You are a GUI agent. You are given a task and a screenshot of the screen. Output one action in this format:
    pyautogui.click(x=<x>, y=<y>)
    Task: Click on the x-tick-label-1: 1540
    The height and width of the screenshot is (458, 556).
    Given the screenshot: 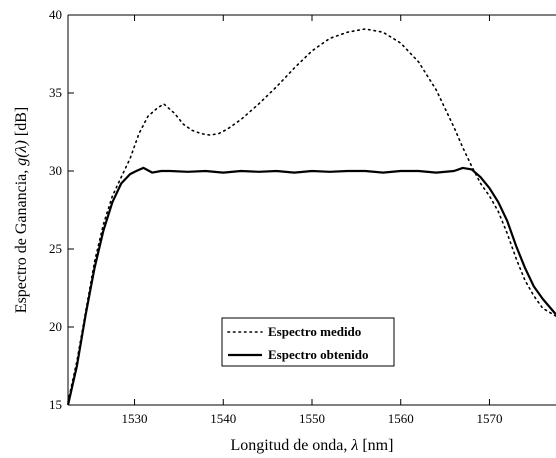 What is the action you would take?
    pyautogui.click(x=223, y=418)
    